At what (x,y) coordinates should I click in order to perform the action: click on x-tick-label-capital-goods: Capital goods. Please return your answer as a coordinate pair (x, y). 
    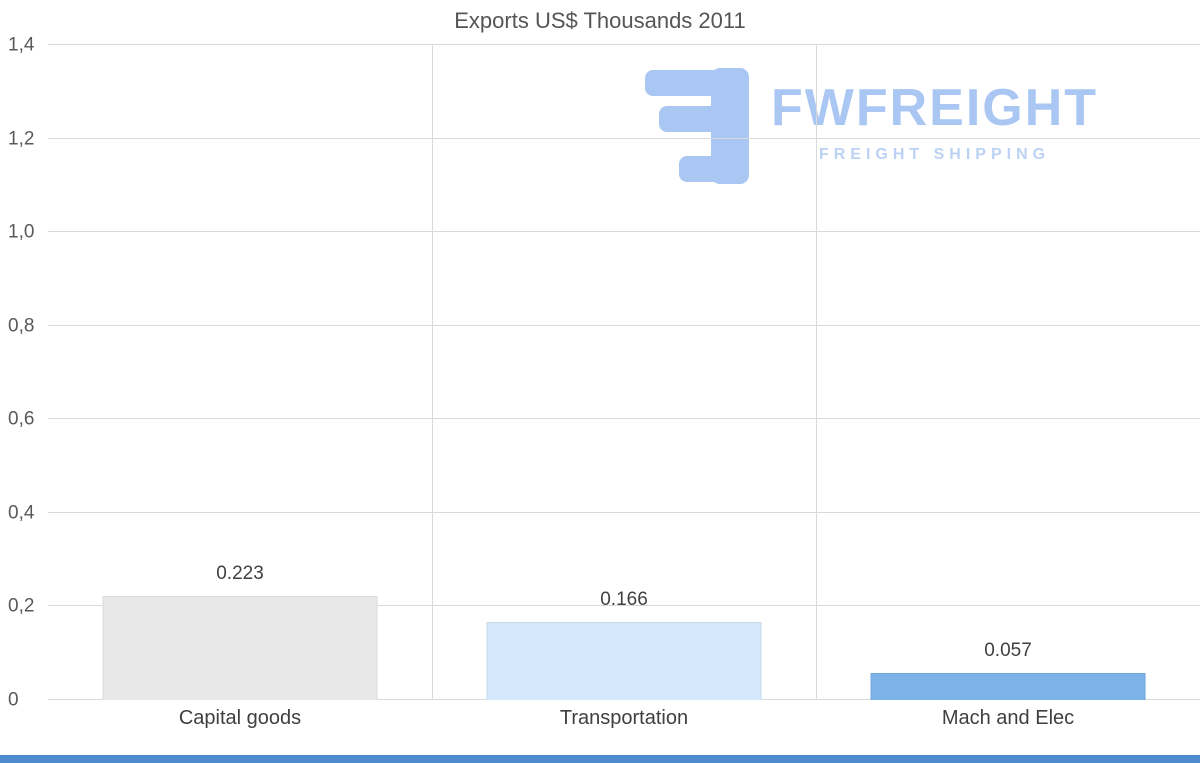
    Looking at the image, I should click on (240, 718).